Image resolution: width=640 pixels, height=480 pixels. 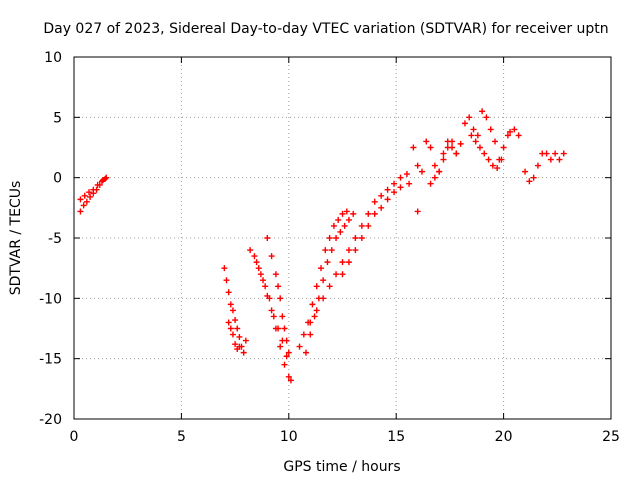 I want to click on x-tick-label: 20, so click(x=504, y=437).